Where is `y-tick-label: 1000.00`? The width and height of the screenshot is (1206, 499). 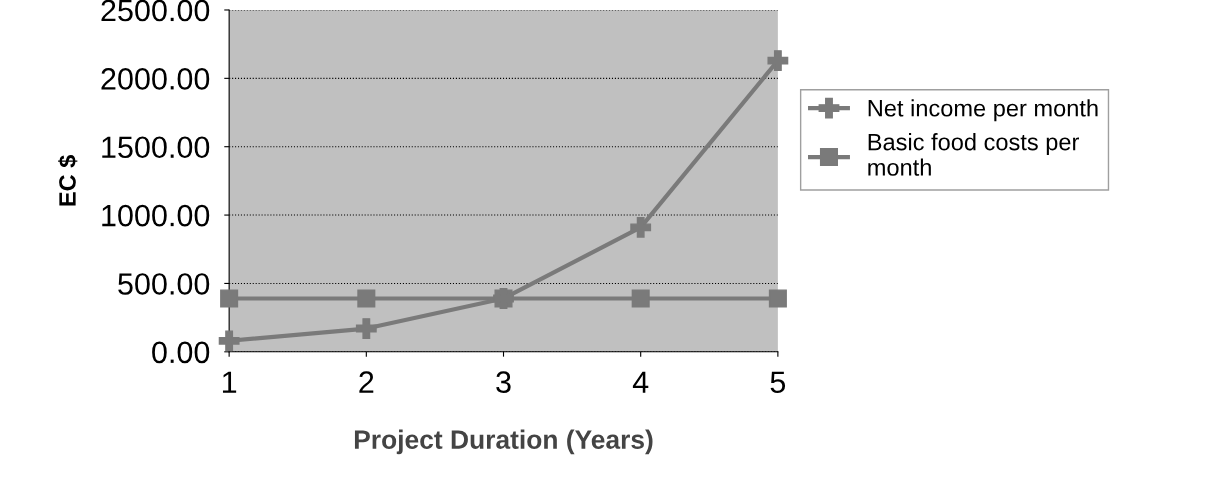 y-tick-label: 1000.00 is located at coordinates (156, 215).